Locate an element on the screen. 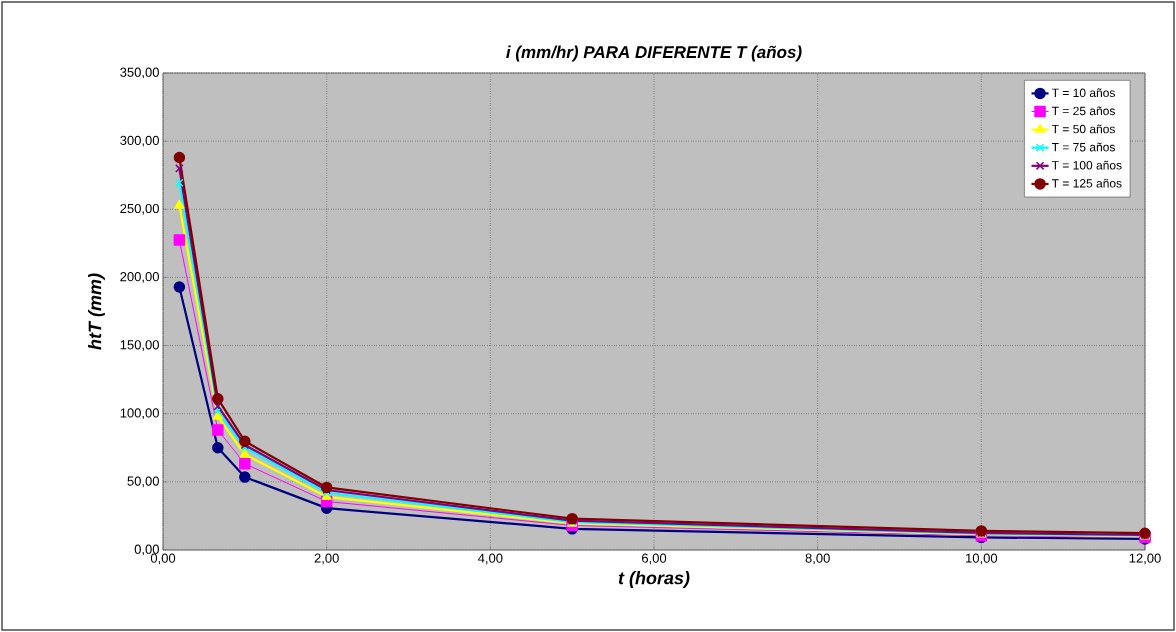 The image size is (1176, 632). legend-label: T = 50 años is located at coordinates (1083, 129).